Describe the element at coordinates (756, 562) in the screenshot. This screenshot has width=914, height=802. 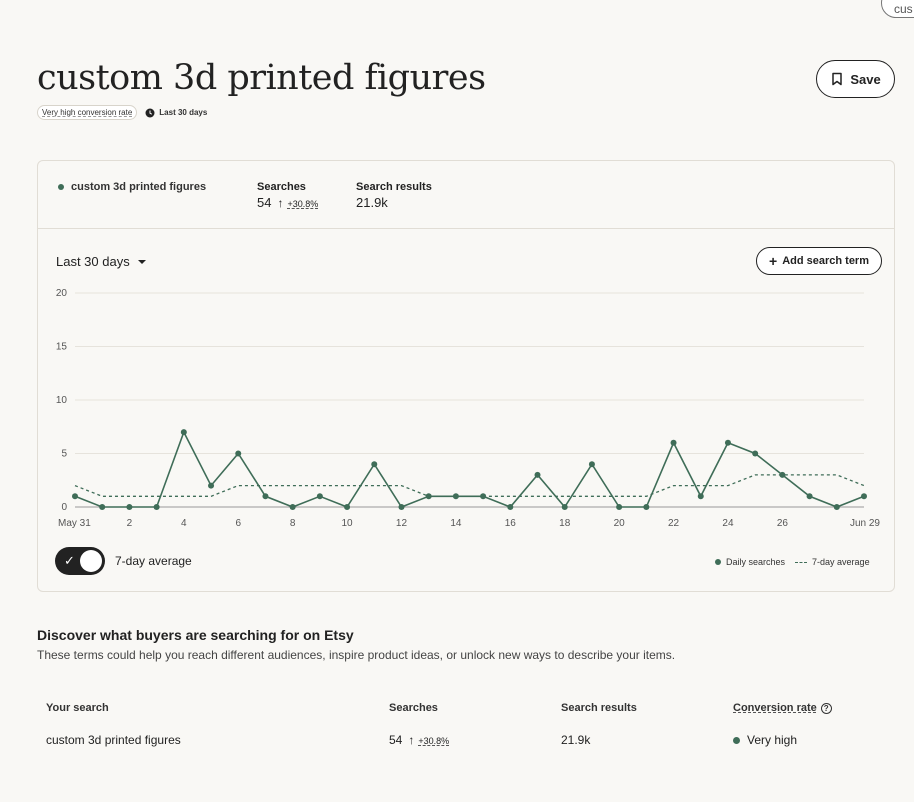
I see `legend-daily-label: Daily searches` at that location.